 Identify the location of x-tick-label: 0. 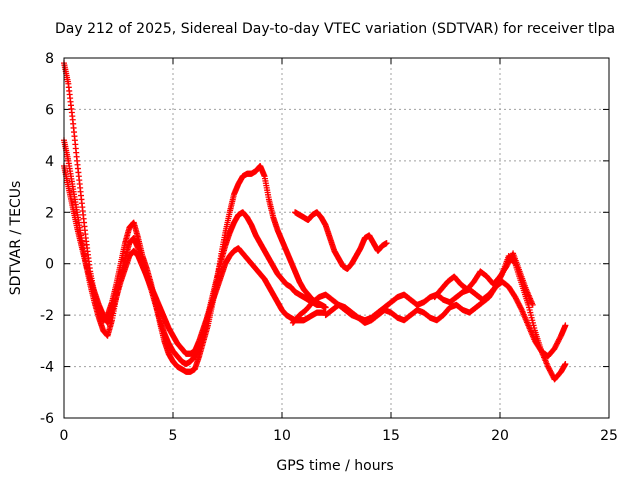
(64, 436).